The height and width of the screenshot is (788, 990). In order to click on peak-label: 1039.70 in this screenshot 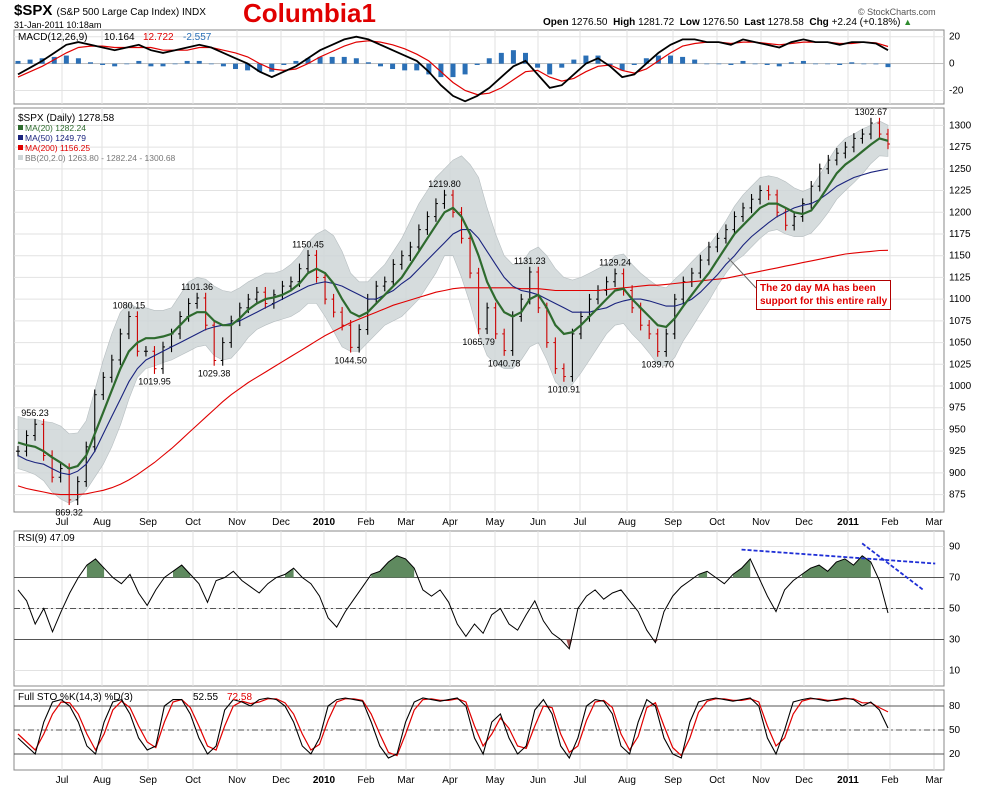, I will do `click(657, 365)`.